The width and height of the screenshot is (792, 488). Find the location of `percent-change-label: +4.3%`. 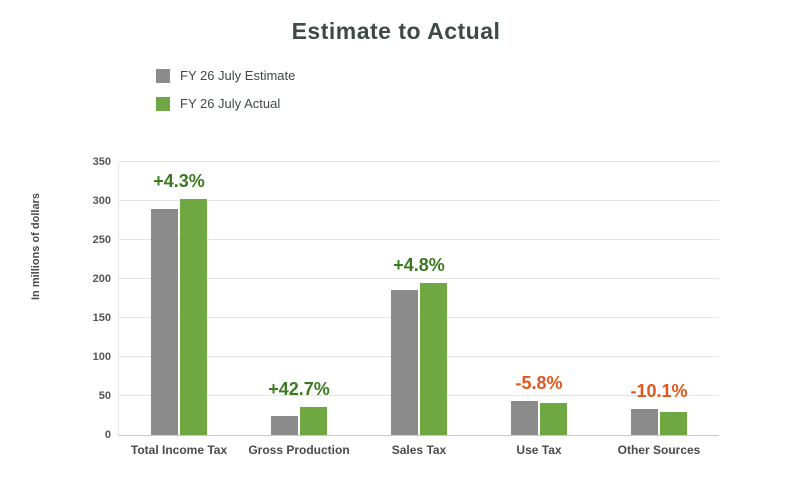

percent-change-label: +4.3% is located at coordinates (179, 181).